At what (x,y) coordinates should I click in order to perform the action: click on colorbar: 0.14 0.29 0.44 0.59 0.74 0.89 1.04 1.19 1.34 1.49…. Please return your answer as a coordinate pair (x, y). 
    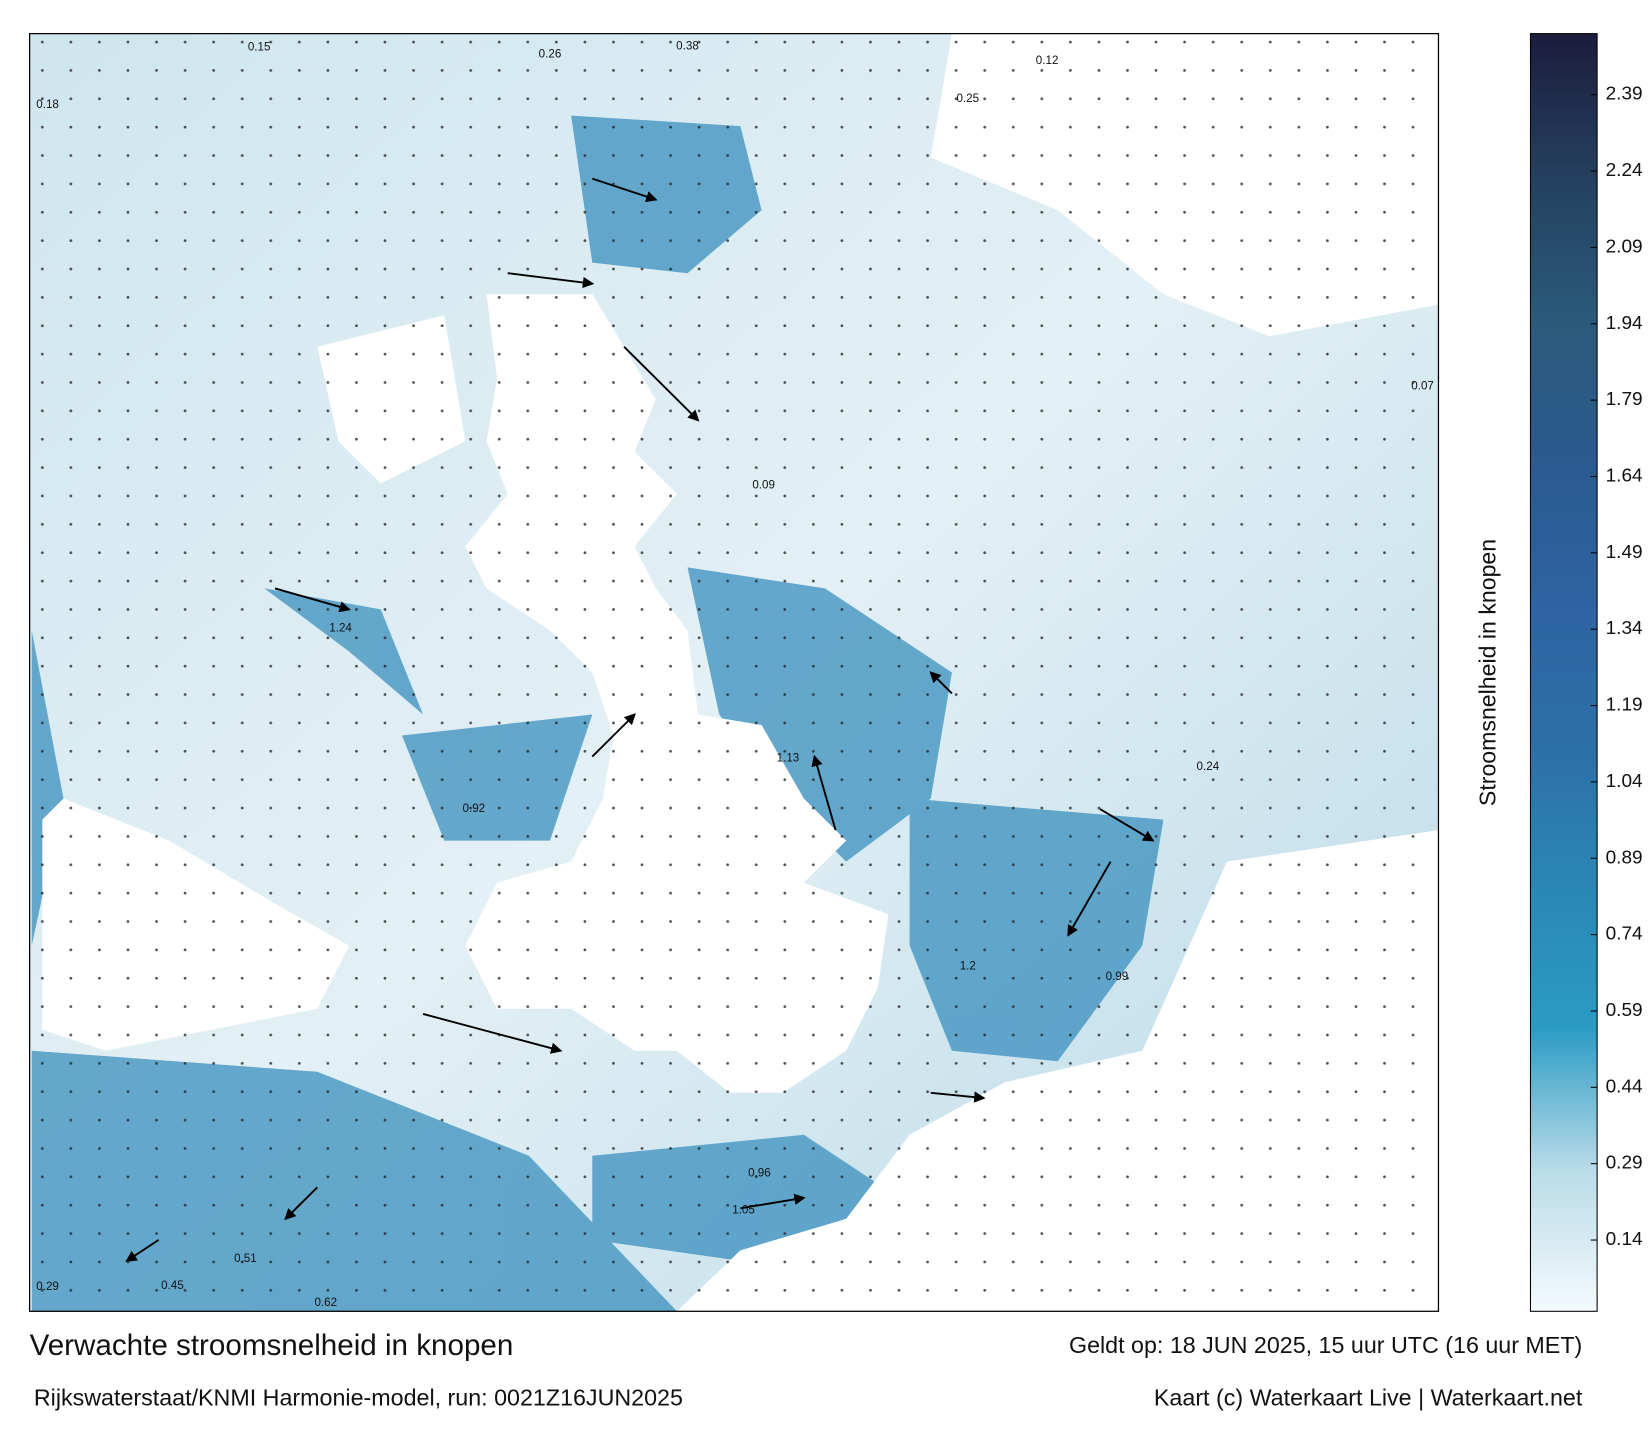
    Looking at the image, I should click on (1586, 672).